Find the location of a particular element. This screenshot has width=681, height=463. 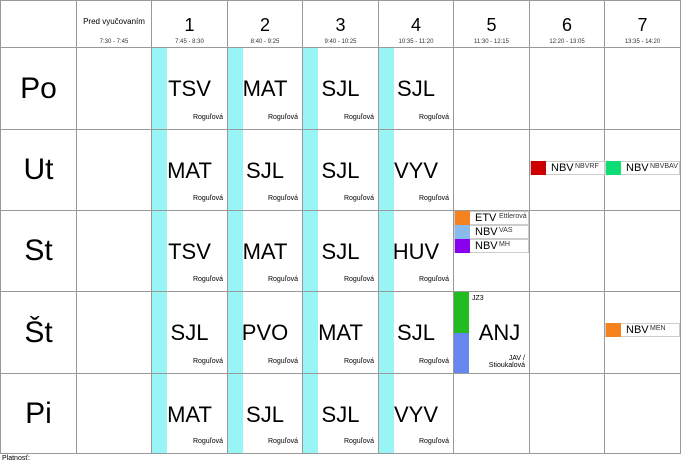

day-label: St is located at coordinates (38, 251).